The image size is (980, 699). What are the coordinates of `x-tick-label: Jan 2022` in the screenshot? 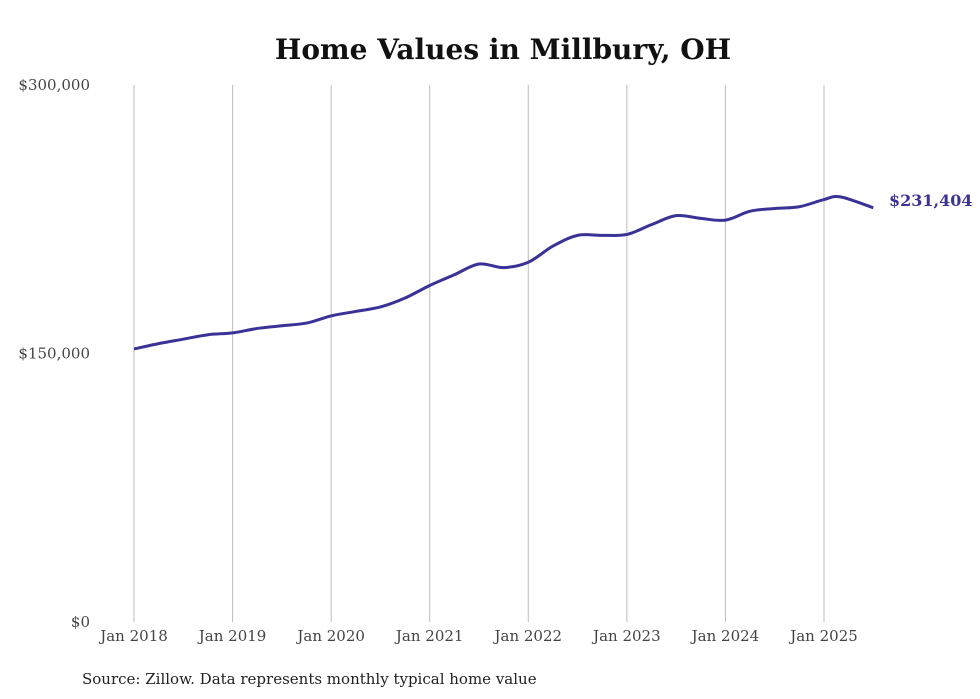 It's located at (528, 636).